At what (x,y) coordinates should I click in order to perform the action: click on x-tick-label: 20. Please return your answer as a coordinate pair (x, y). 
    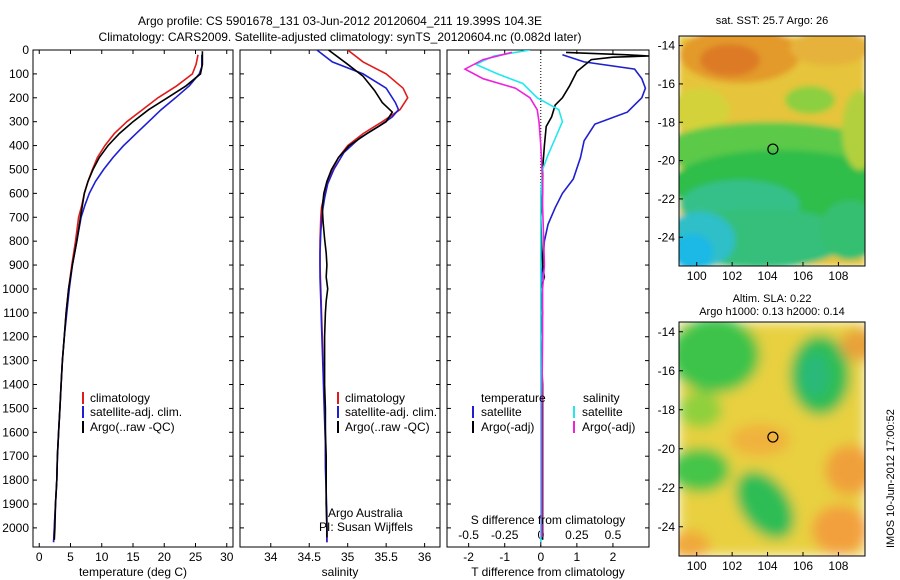
    Looking at the image, I should click on (165, 557).